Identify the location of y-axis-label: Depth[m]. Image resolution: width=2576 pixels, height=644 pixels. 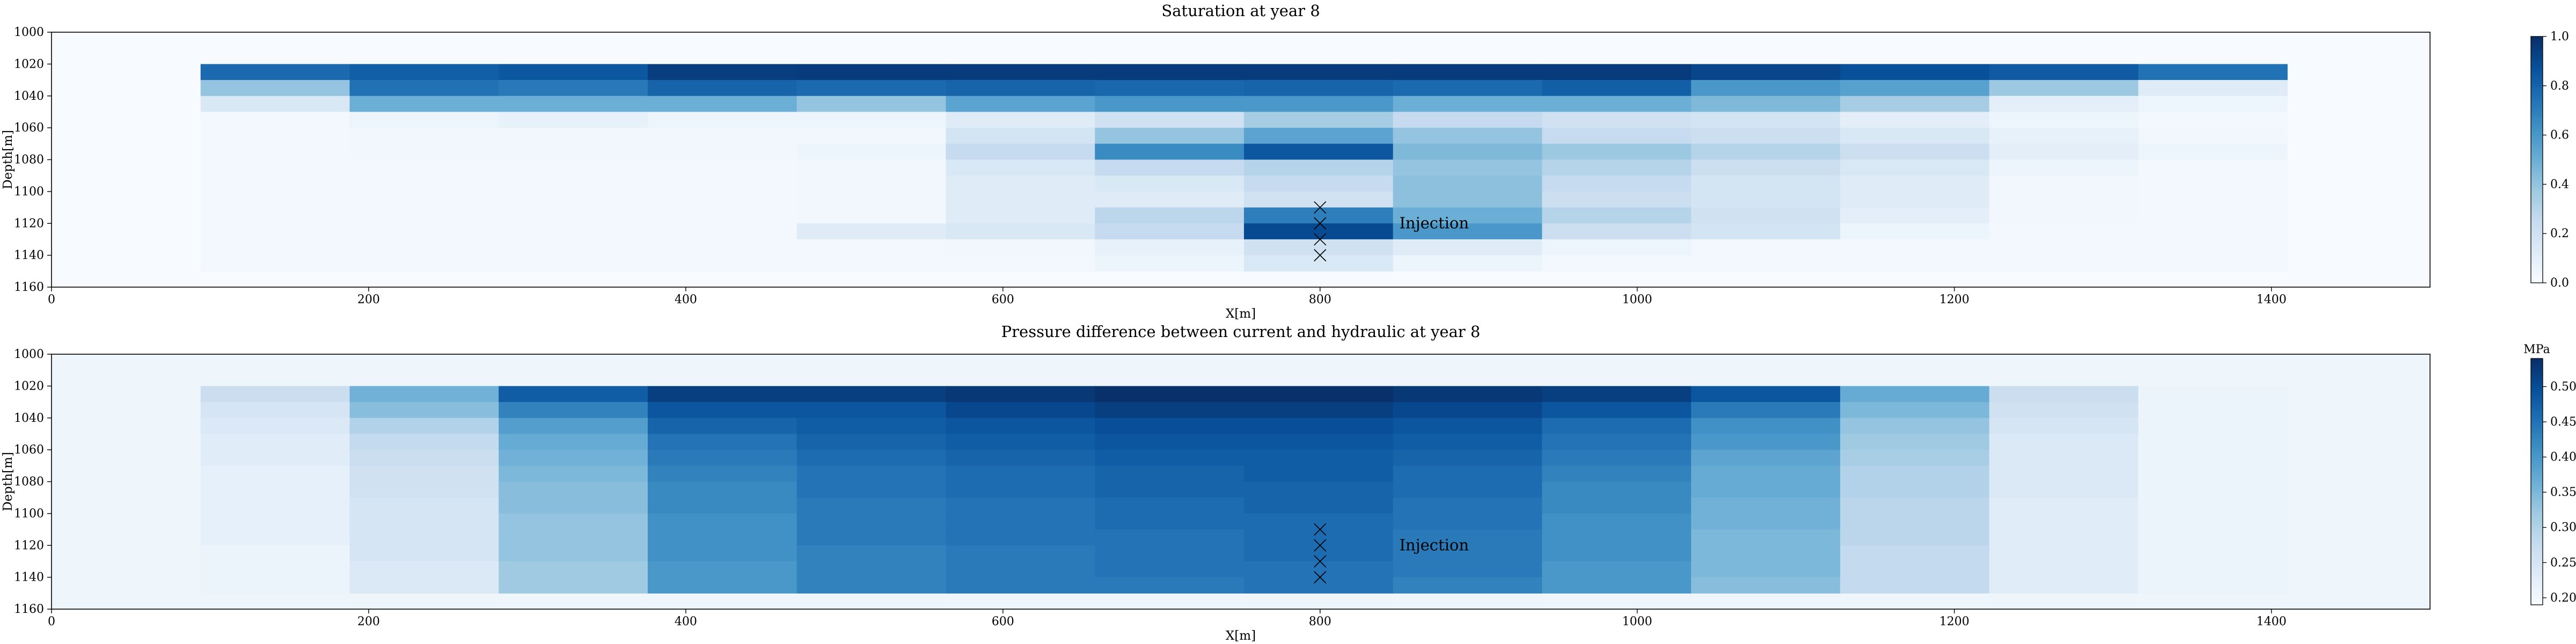
(8, 481).